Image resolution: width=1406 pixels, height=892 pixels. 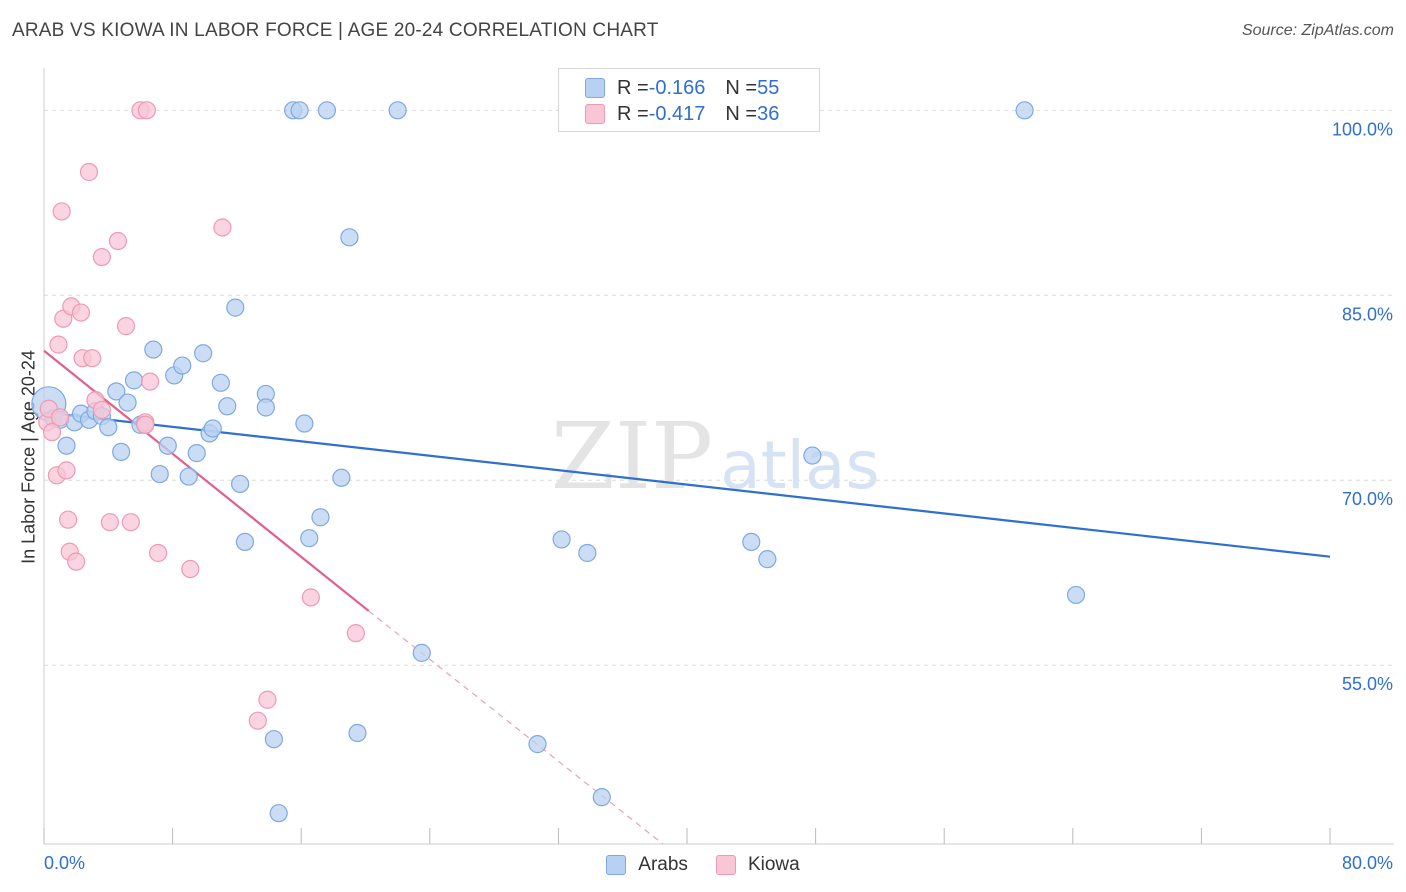 What do you see at coordinates (677, 87) in the screenshot?
I see `r-value: -0.166` at bounding box center [677, 87].